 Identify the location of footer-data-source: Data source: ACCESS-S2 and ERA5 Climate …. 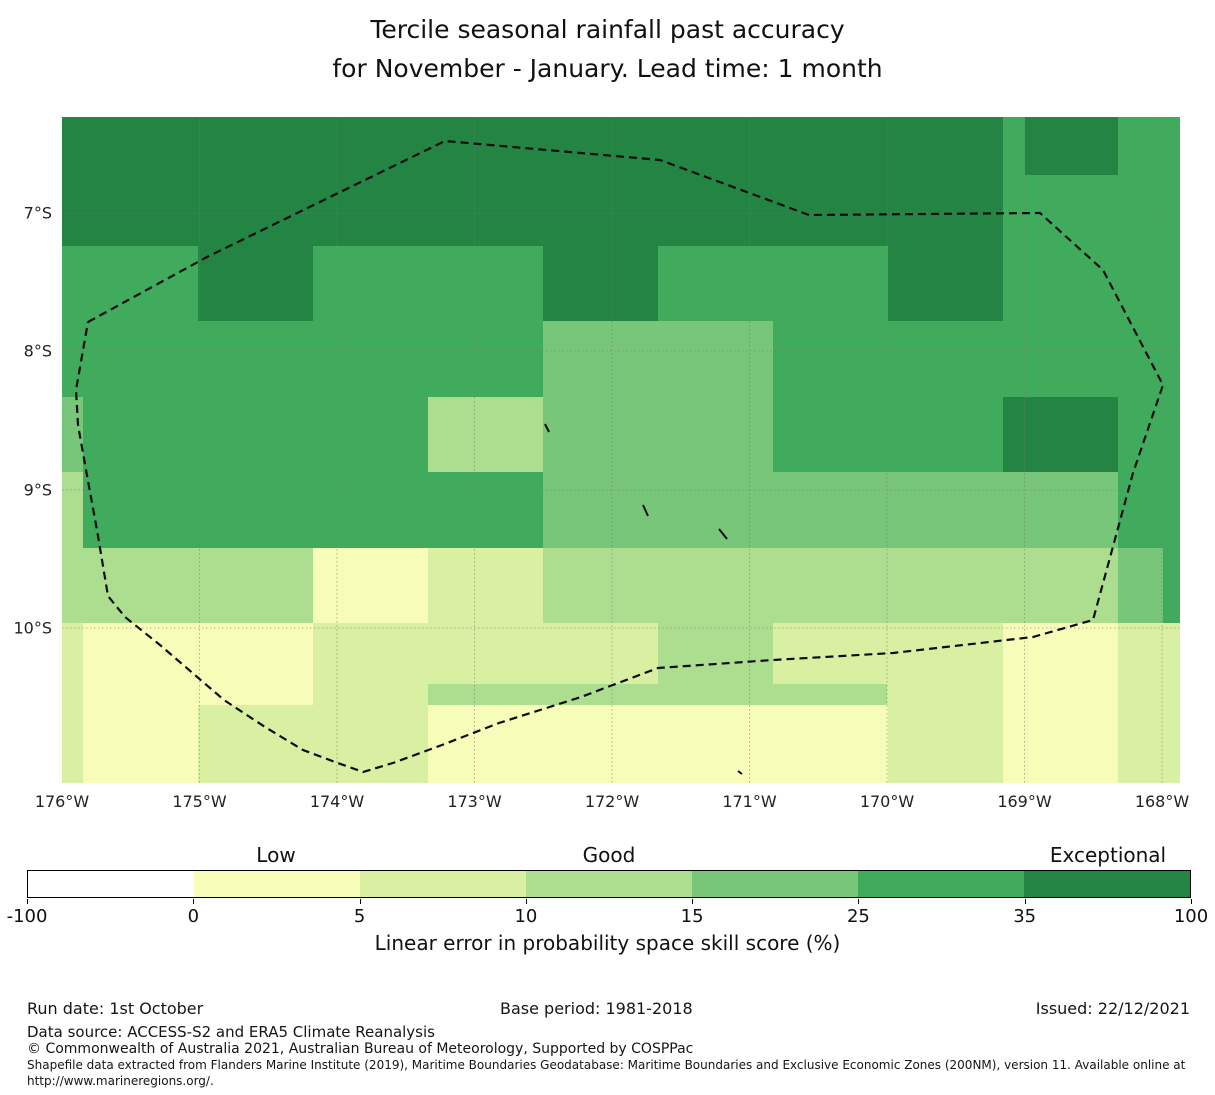
(231, 1032).